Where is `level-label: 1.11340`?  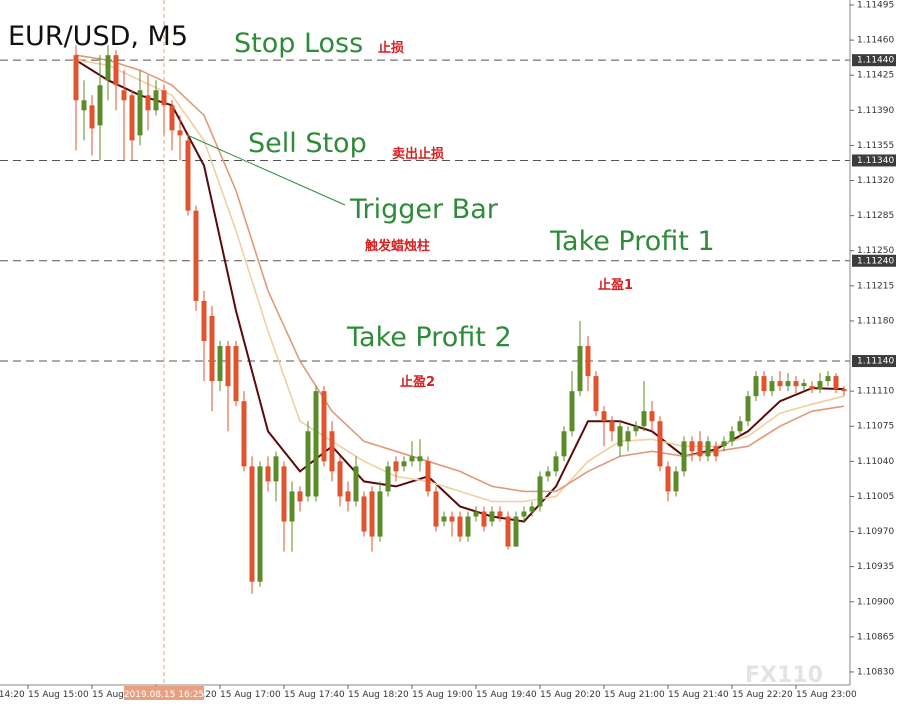
level-label: 1.11340 is located at coordinates (875, 161).